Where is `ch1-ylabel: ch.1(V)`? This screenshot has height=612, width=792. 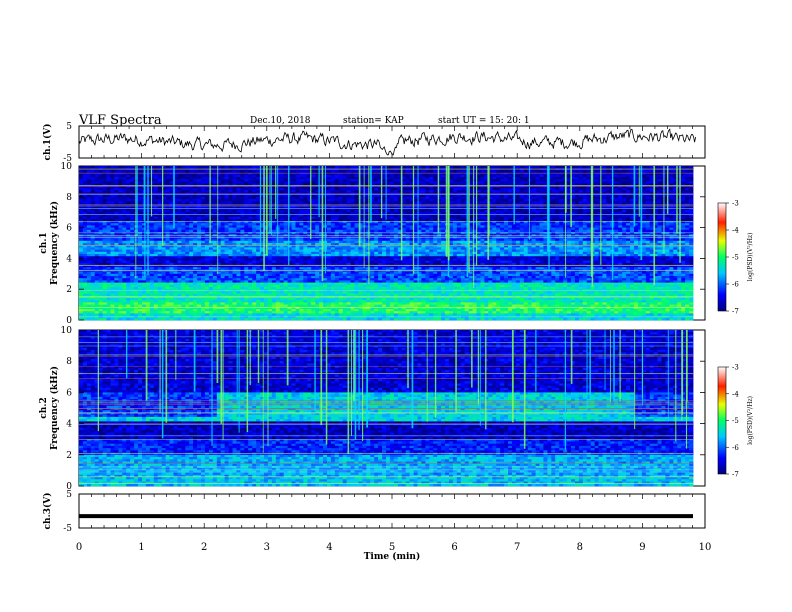 ch1-ylabel: ch.1(V) is located at coordinates (47, 142).